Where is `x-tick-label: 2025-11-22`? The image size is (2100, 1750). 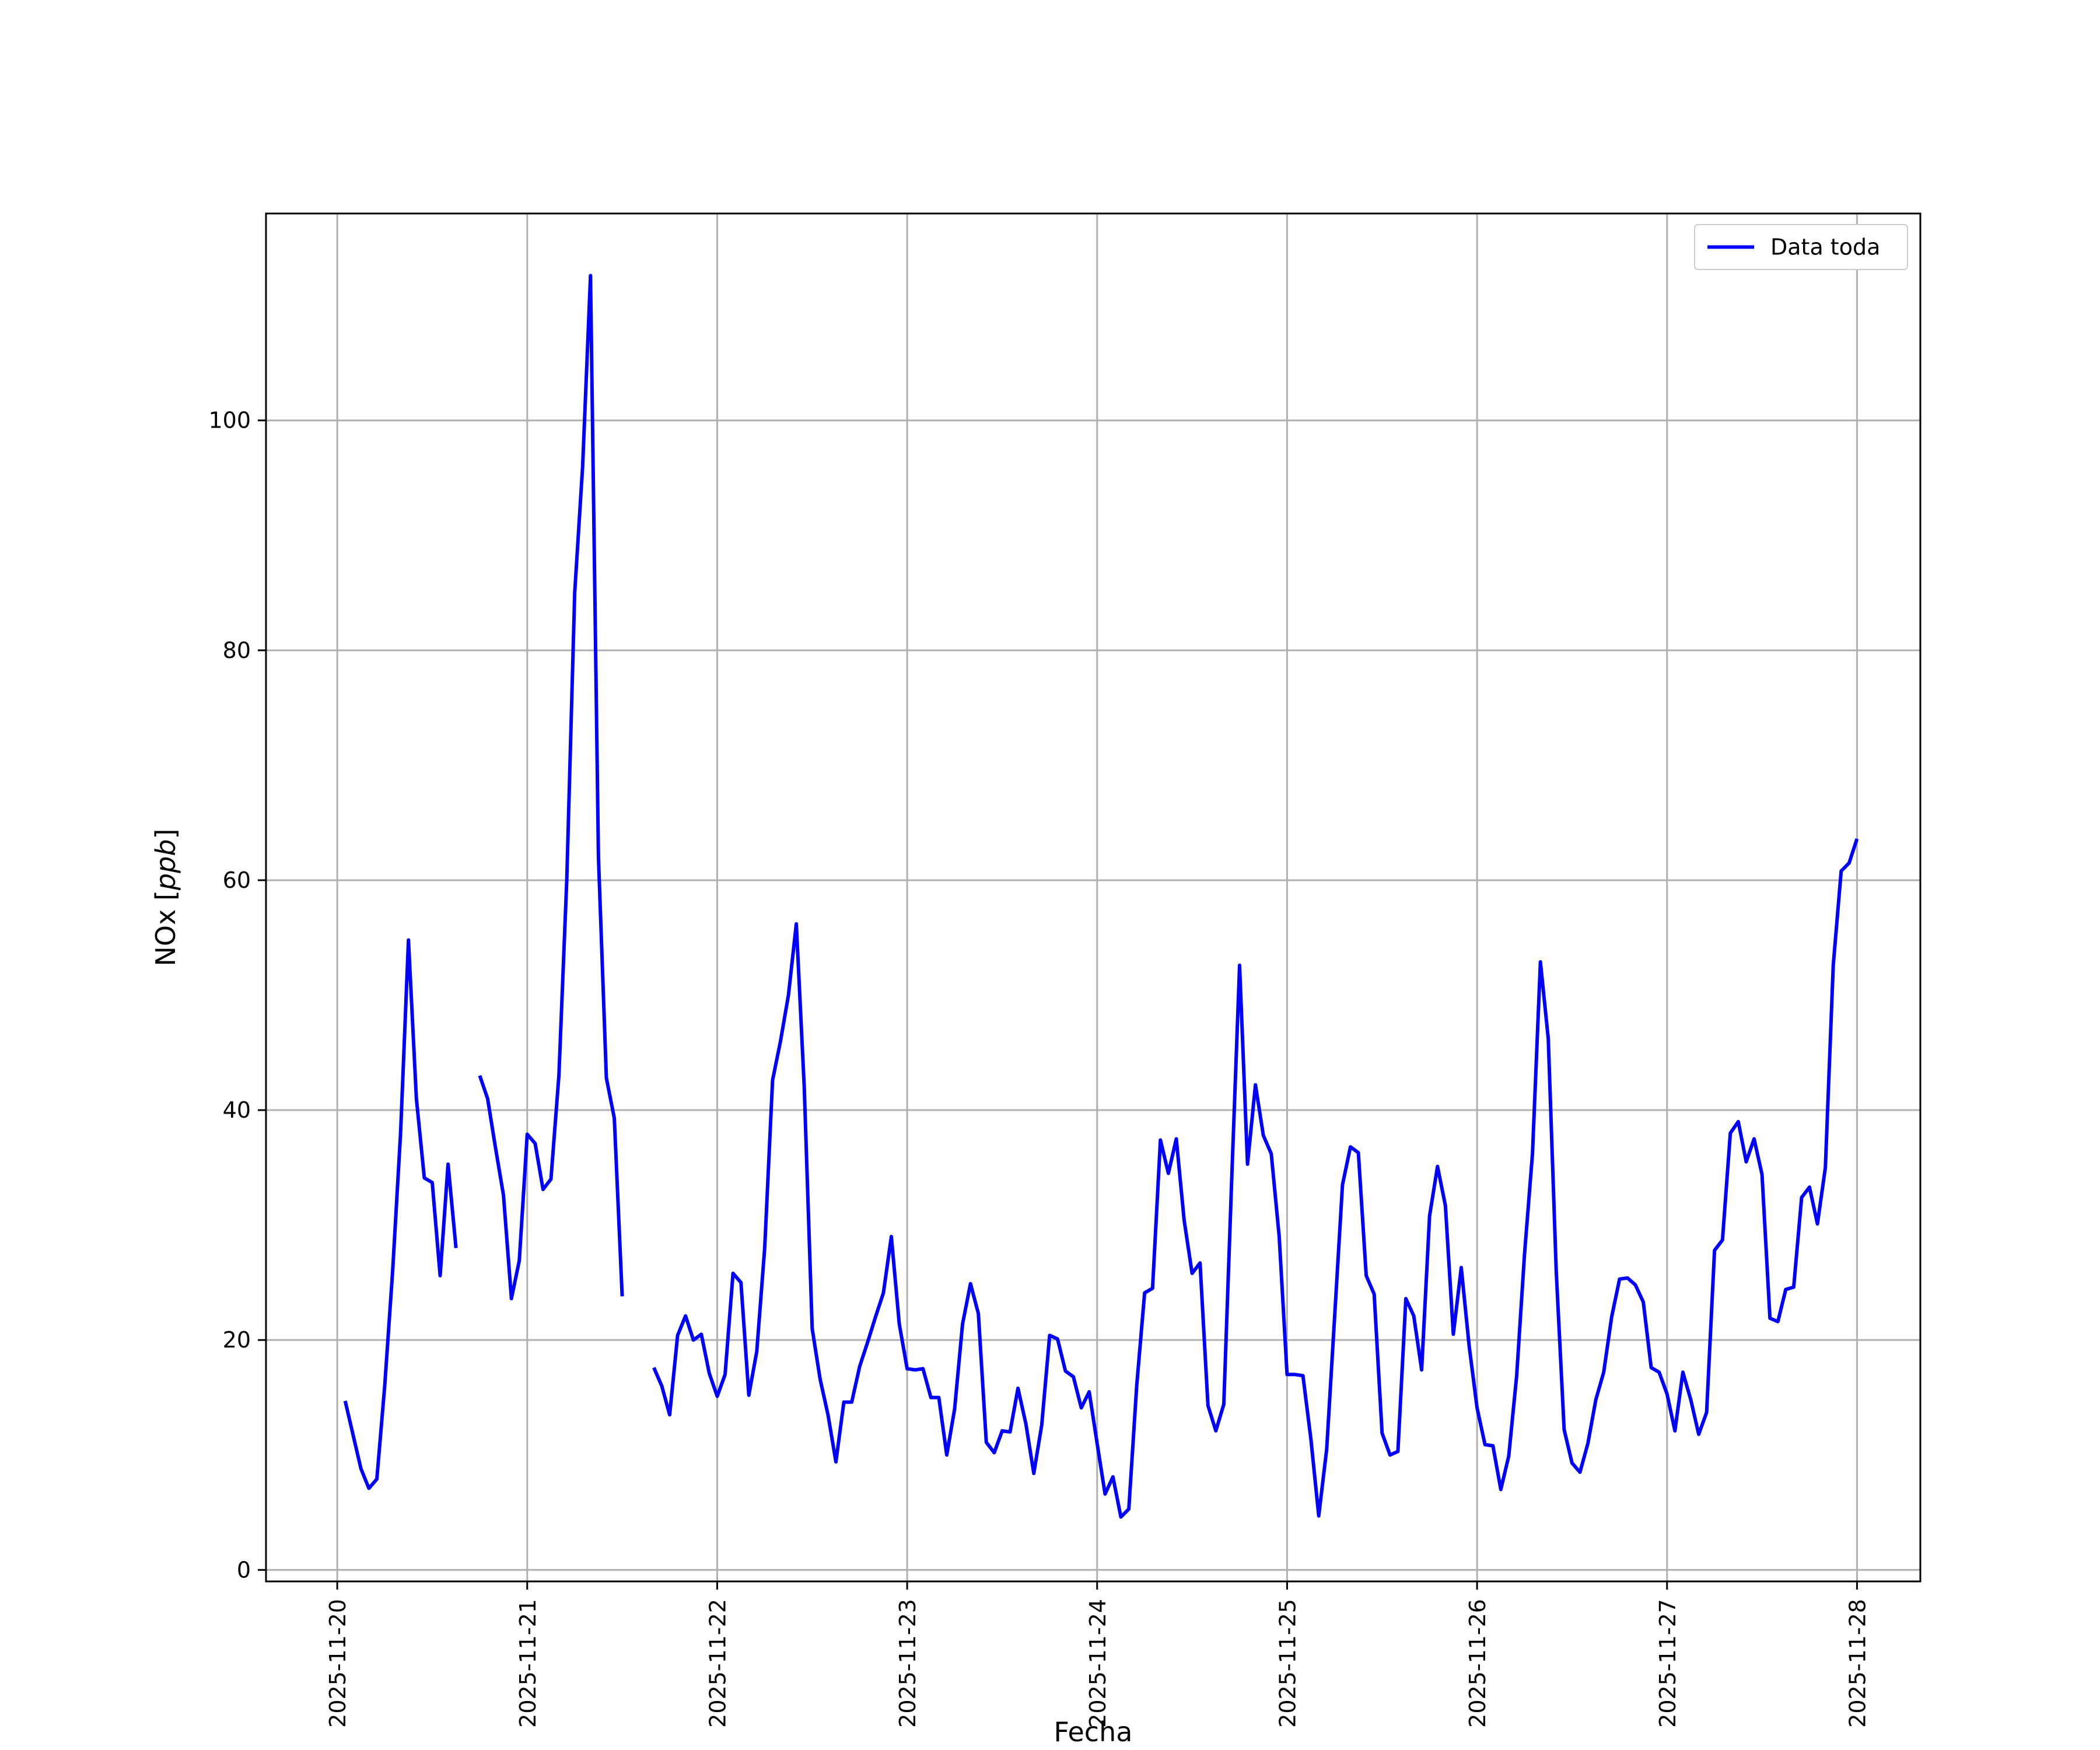 x-tick-label: 2025-11-22 is located at coordinates (717, 1664).